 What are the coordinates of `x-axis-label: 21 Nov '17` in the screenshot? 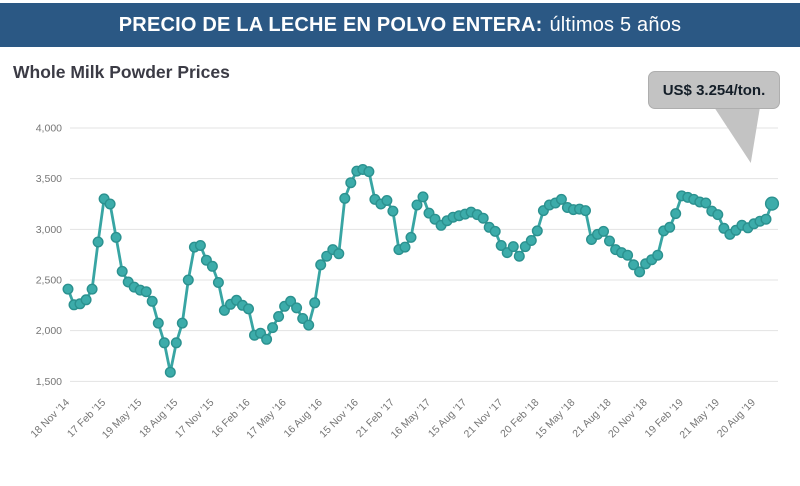 It's located at (484, 419).